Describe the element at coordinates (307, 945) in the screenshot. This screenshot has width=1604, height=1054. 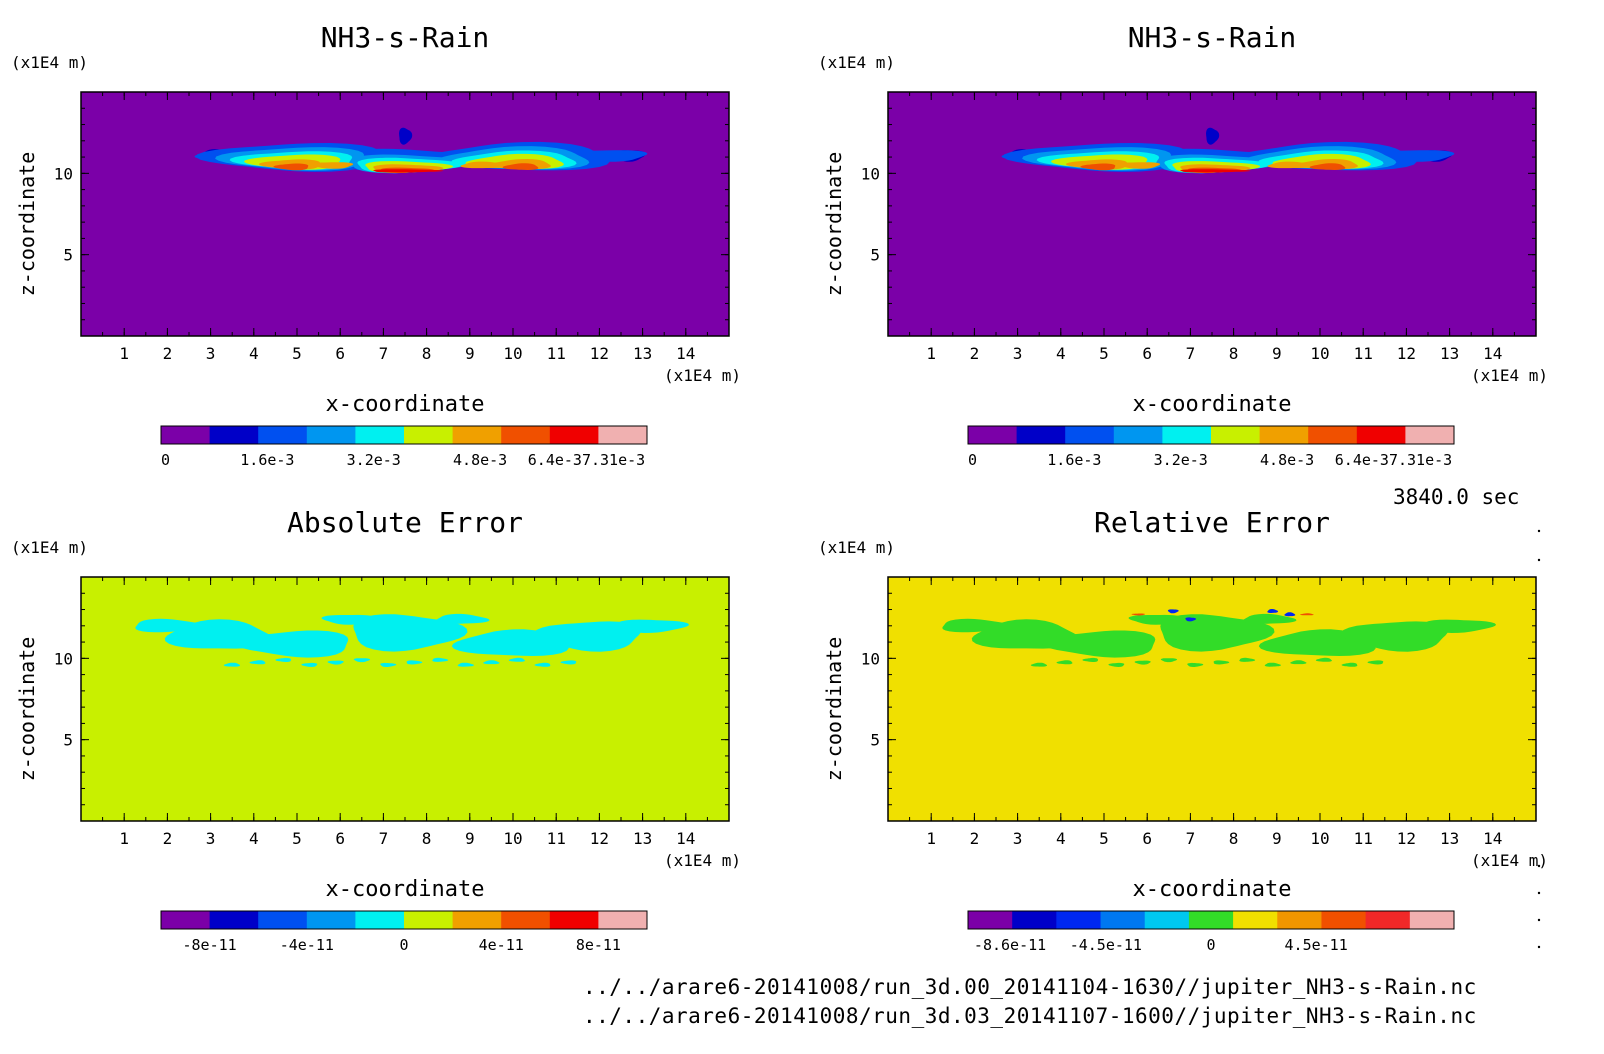
I see `colorbar-label: -4e-11` at that location.